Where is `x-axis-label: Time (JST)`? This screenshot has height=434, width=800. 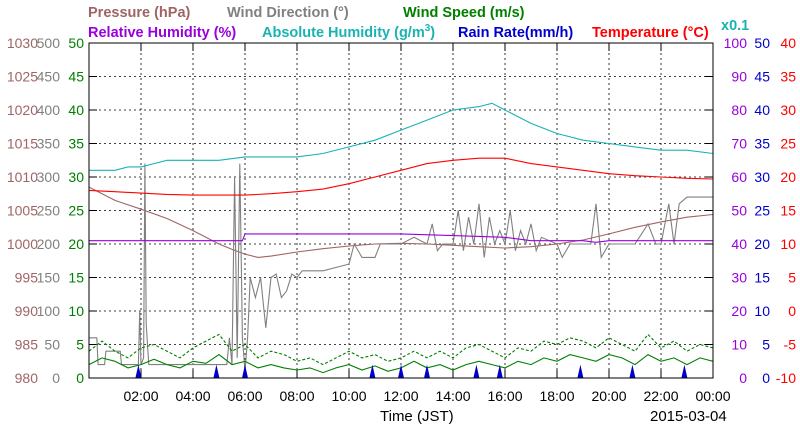
x-axis-label: Time (JST) is located at coordinates (417, 416).